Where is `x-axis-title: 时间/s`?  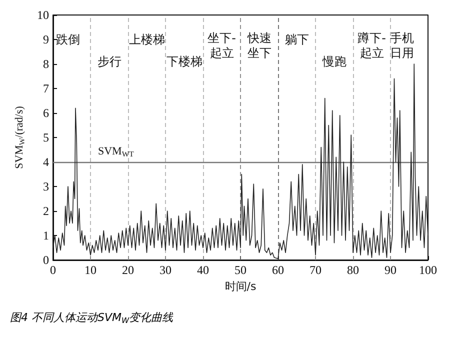 x-axis-title: 时间/s is located at coordinates (240, 286).